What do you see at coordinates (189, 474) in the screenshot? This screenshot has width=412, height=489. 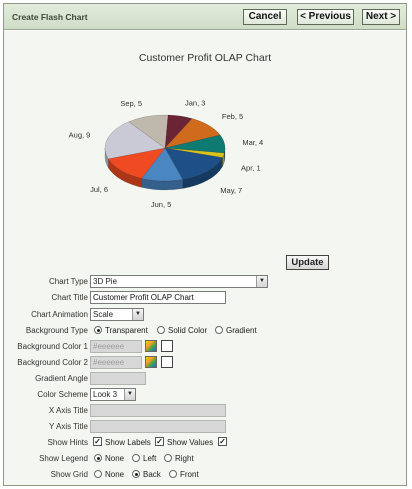 I see `grid-front-label: Front` at bounding box center [189, 474].